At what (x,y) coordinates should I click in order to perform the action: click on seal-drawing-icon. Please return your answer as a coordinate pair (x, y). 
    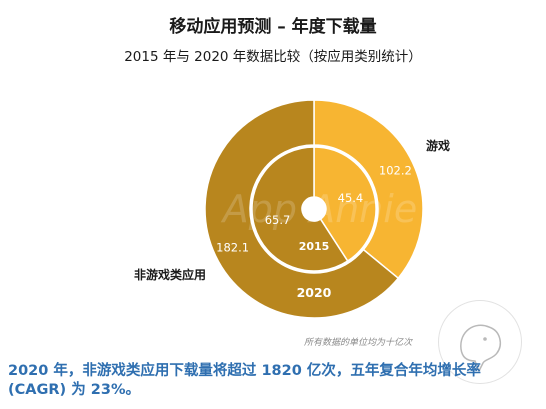
    Looking at the image, I should click on (481, 348).